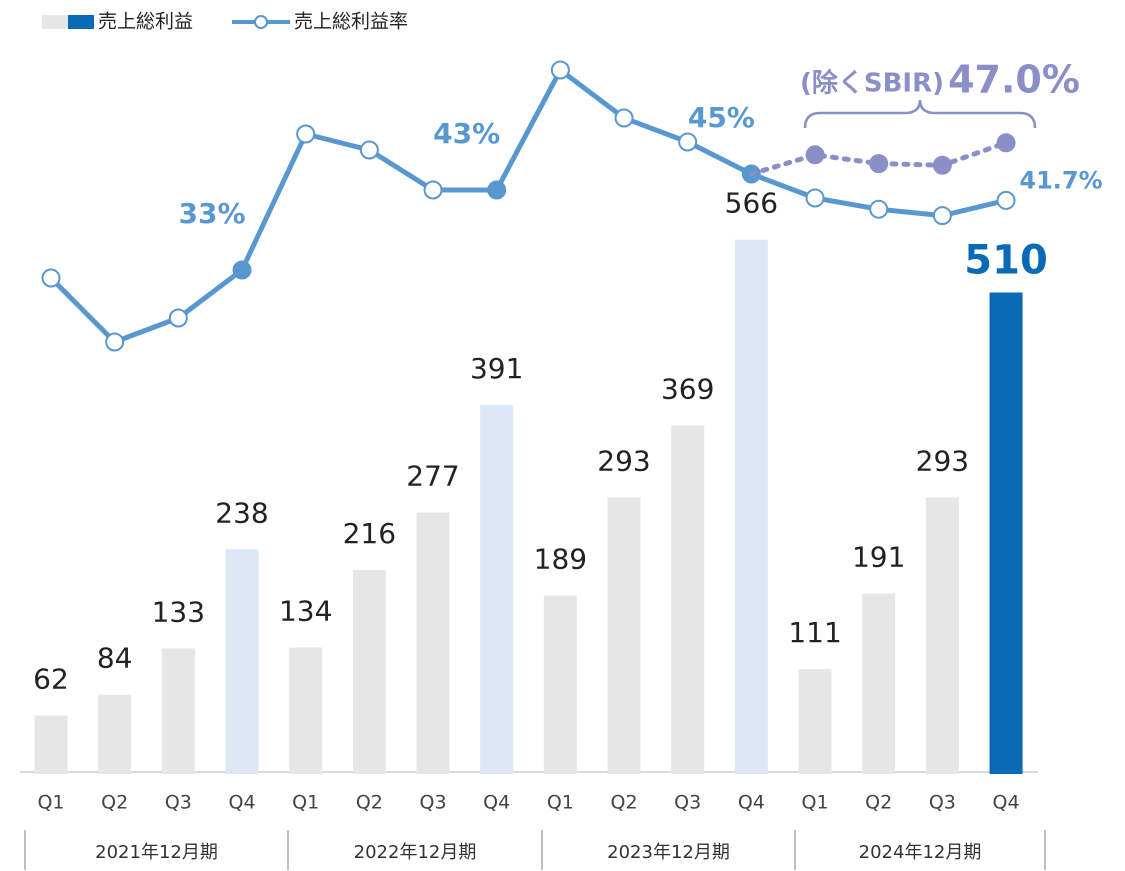  What do you see at coordinates (156, 852) in the screenshot?
I see `group-label: 2021年12月期` at bounding box center [156, 852].